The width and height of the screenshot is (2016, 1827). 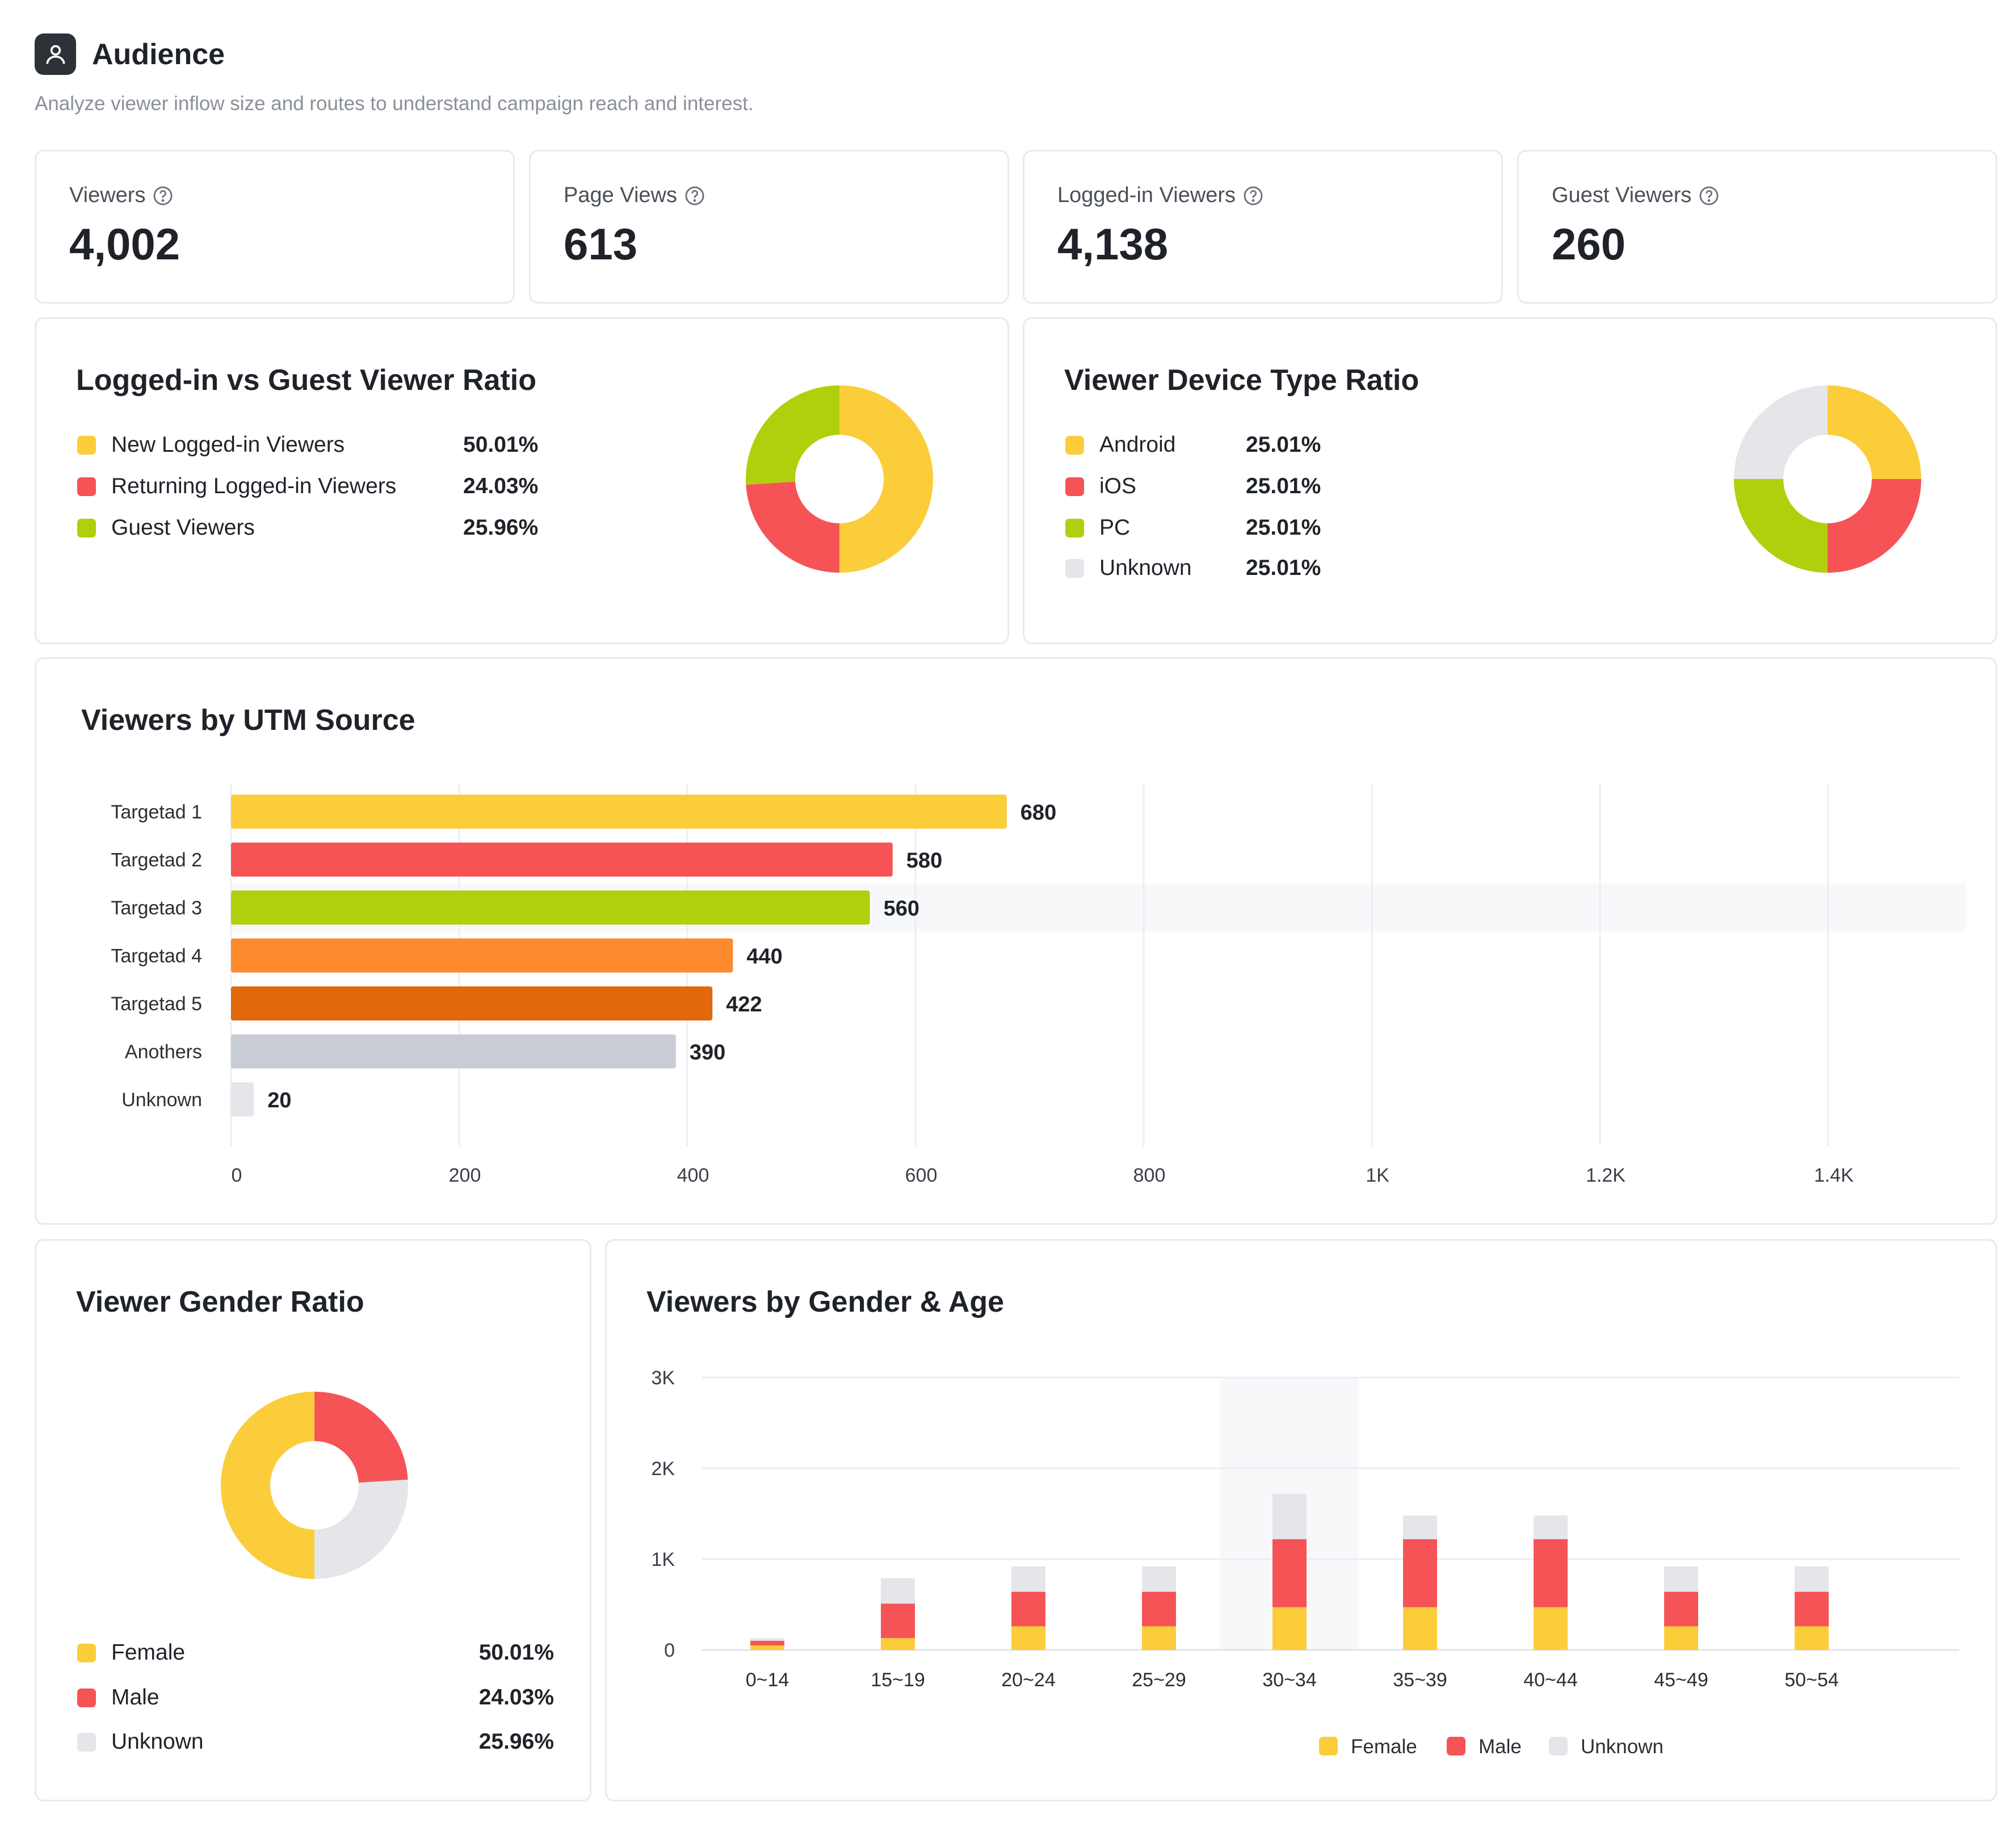 I want to click on metric-value: 260, so click(x=1589, y=244).